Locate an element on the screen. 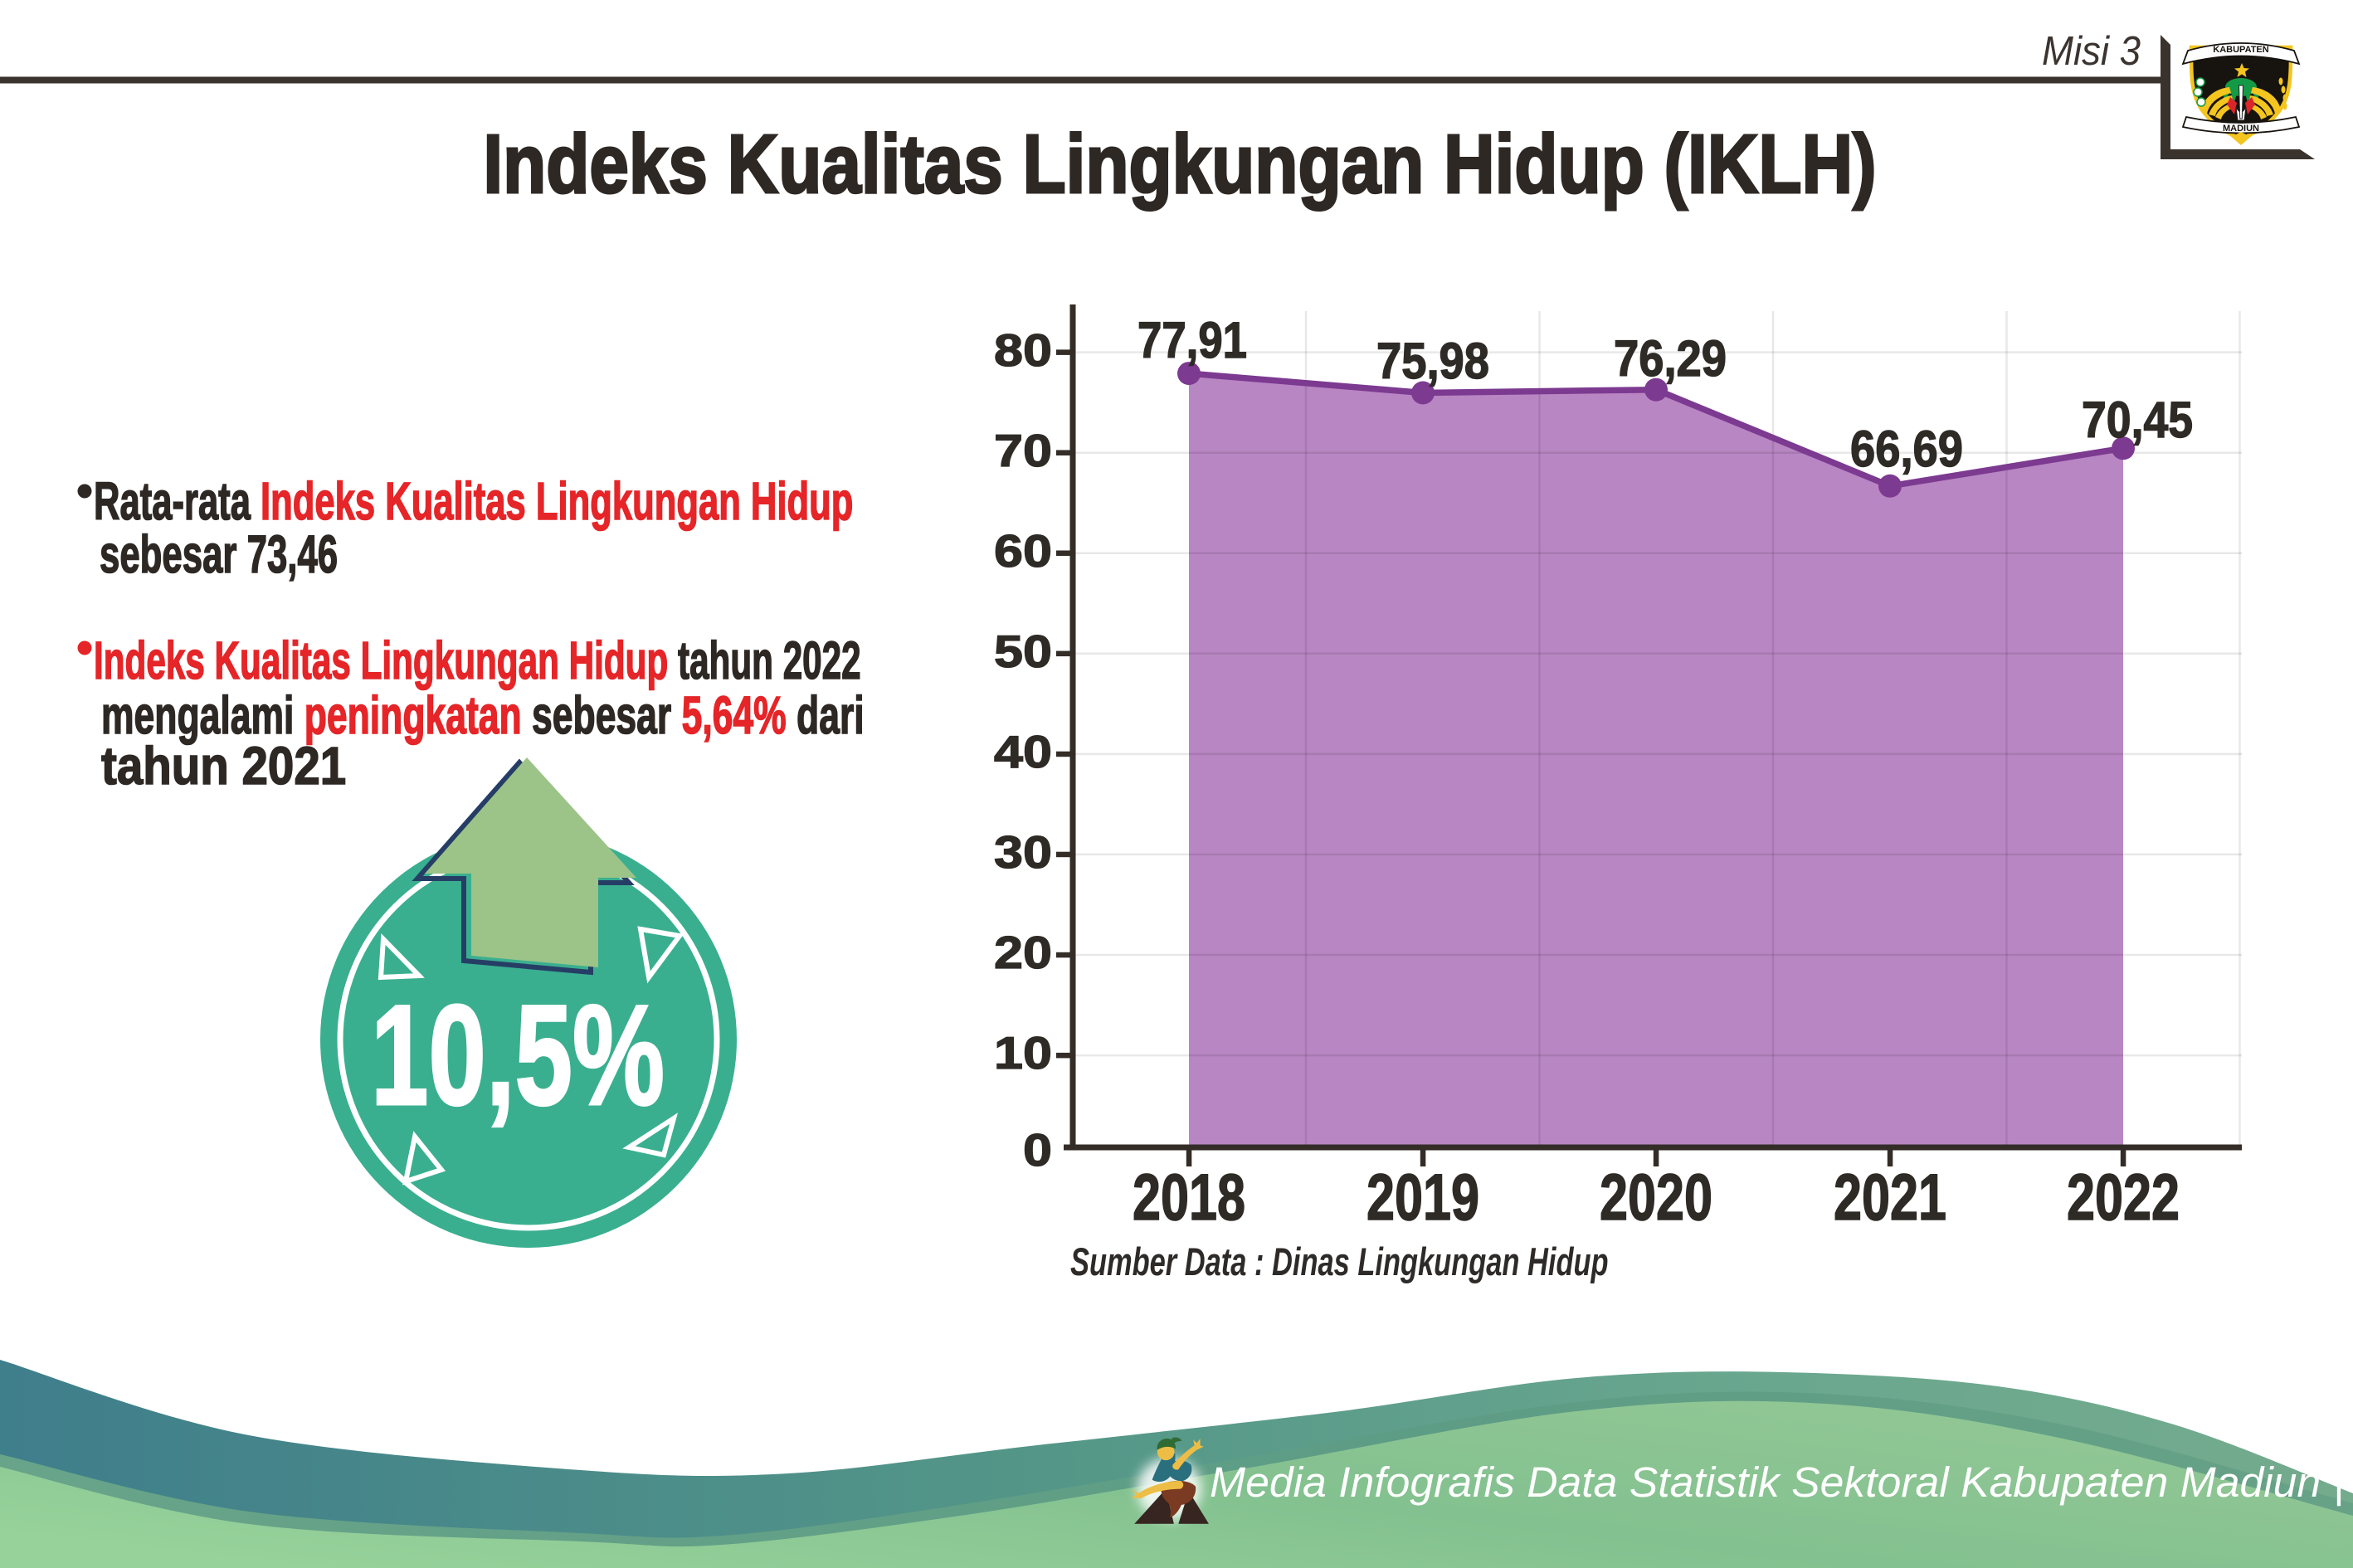 This screenshot has height=1568, width=2353. svg-text: 70,45 is located at coordinates (2137, 420).